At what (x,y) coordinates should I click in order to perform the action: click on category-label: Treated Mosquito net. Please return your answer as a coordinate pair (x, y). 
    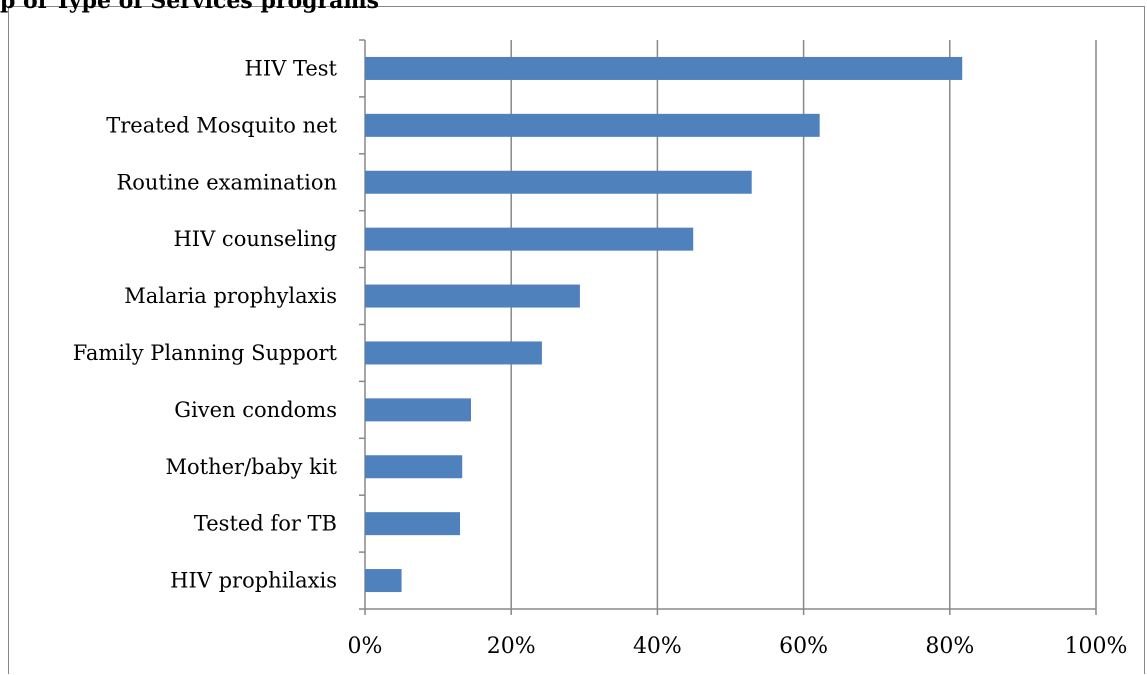
    Looking at the image, I should click on (221, 125).